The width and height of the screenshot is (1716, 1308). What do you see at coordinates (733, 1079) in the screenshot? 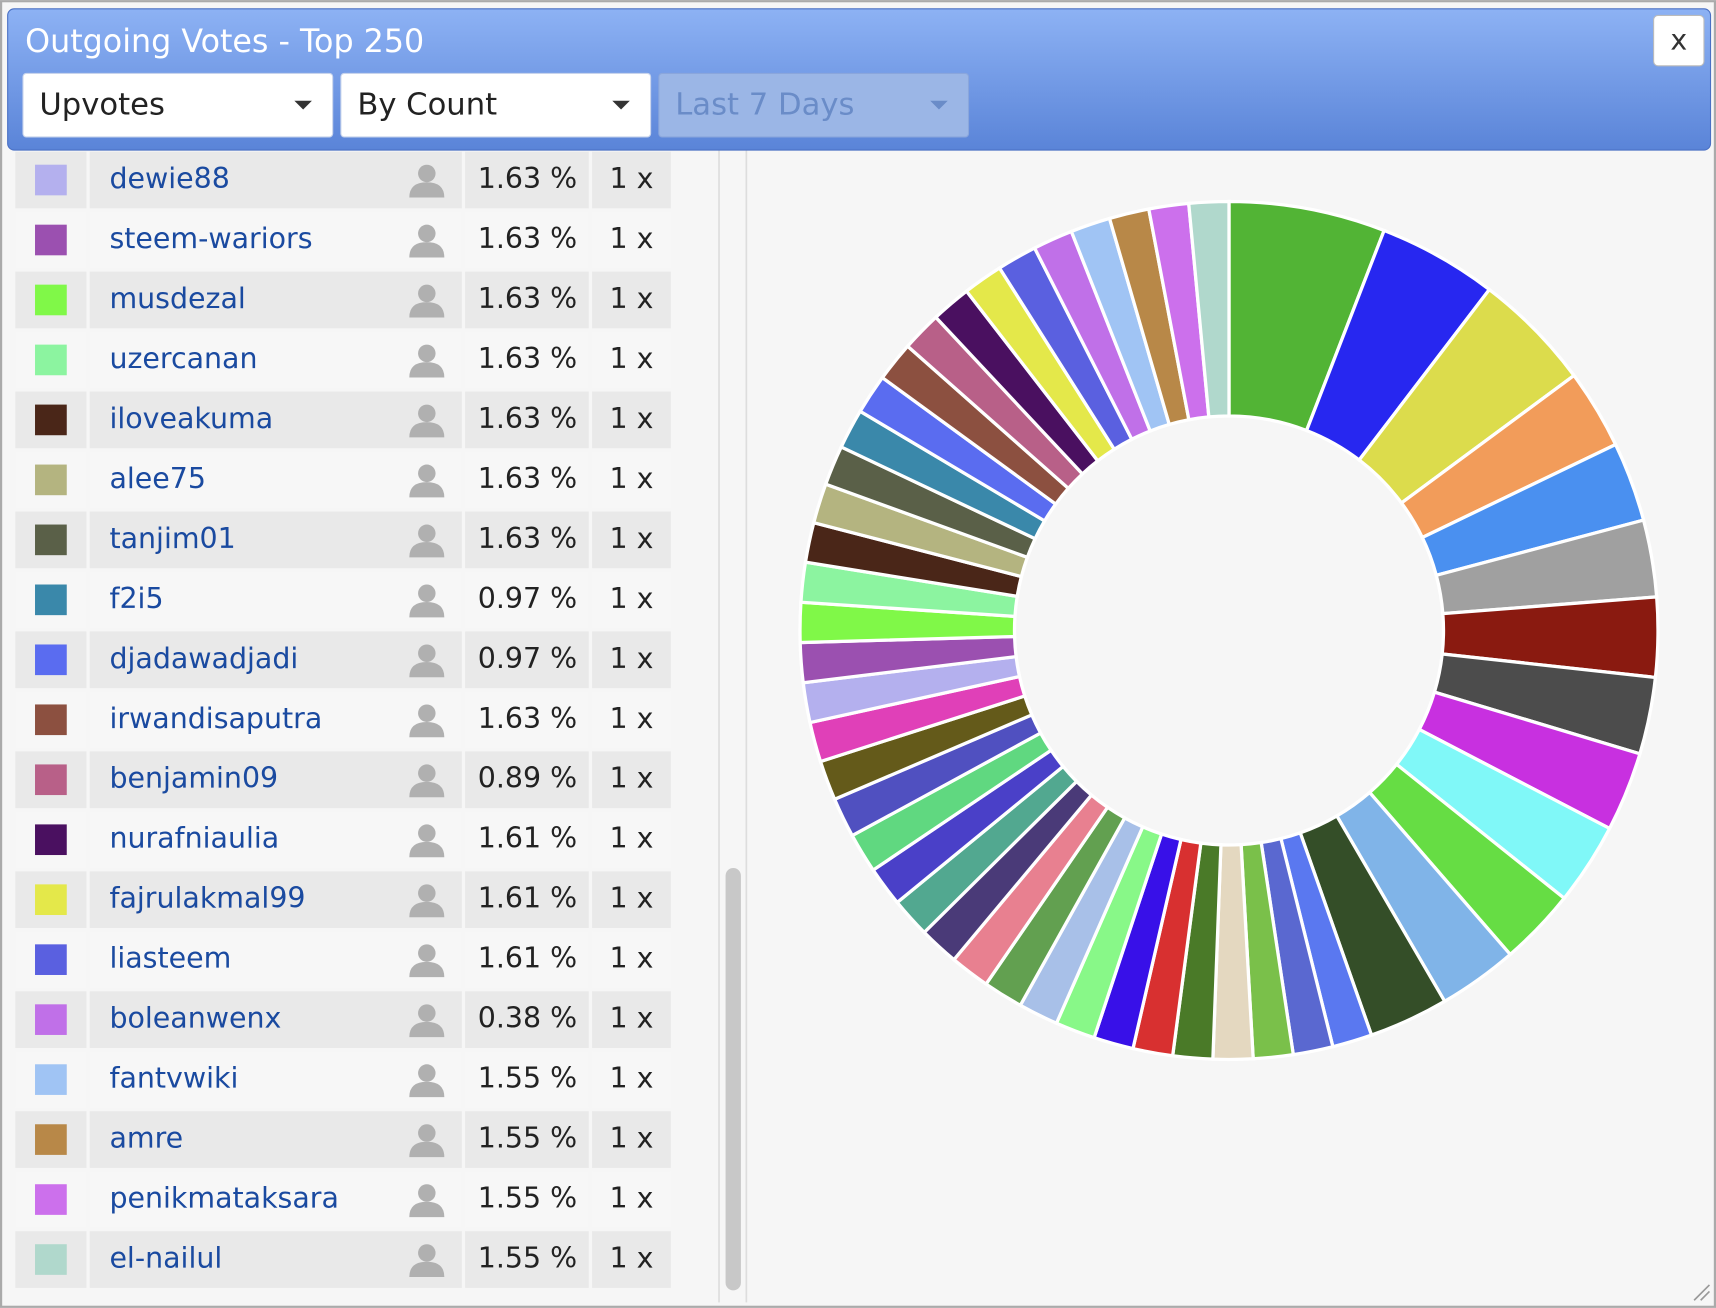
I see `scrollbar-thumb` at bounding box center [733, 1079].